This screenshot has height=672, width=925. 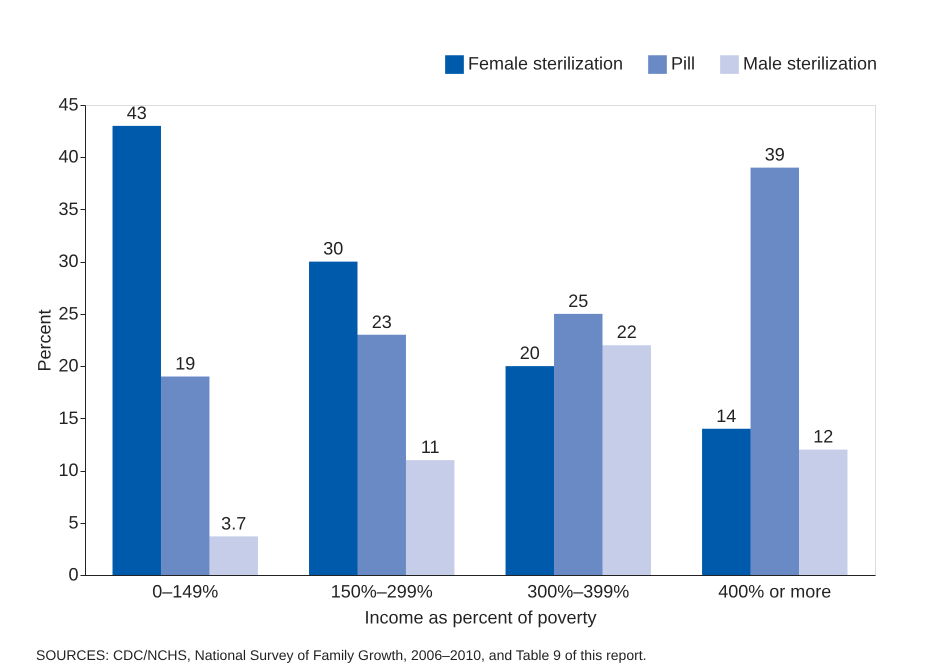 What do you see at coordinates (185, 592) in the screenshot?
I see `x-tick-label: 0–149%` at bounding box center [185, 592].